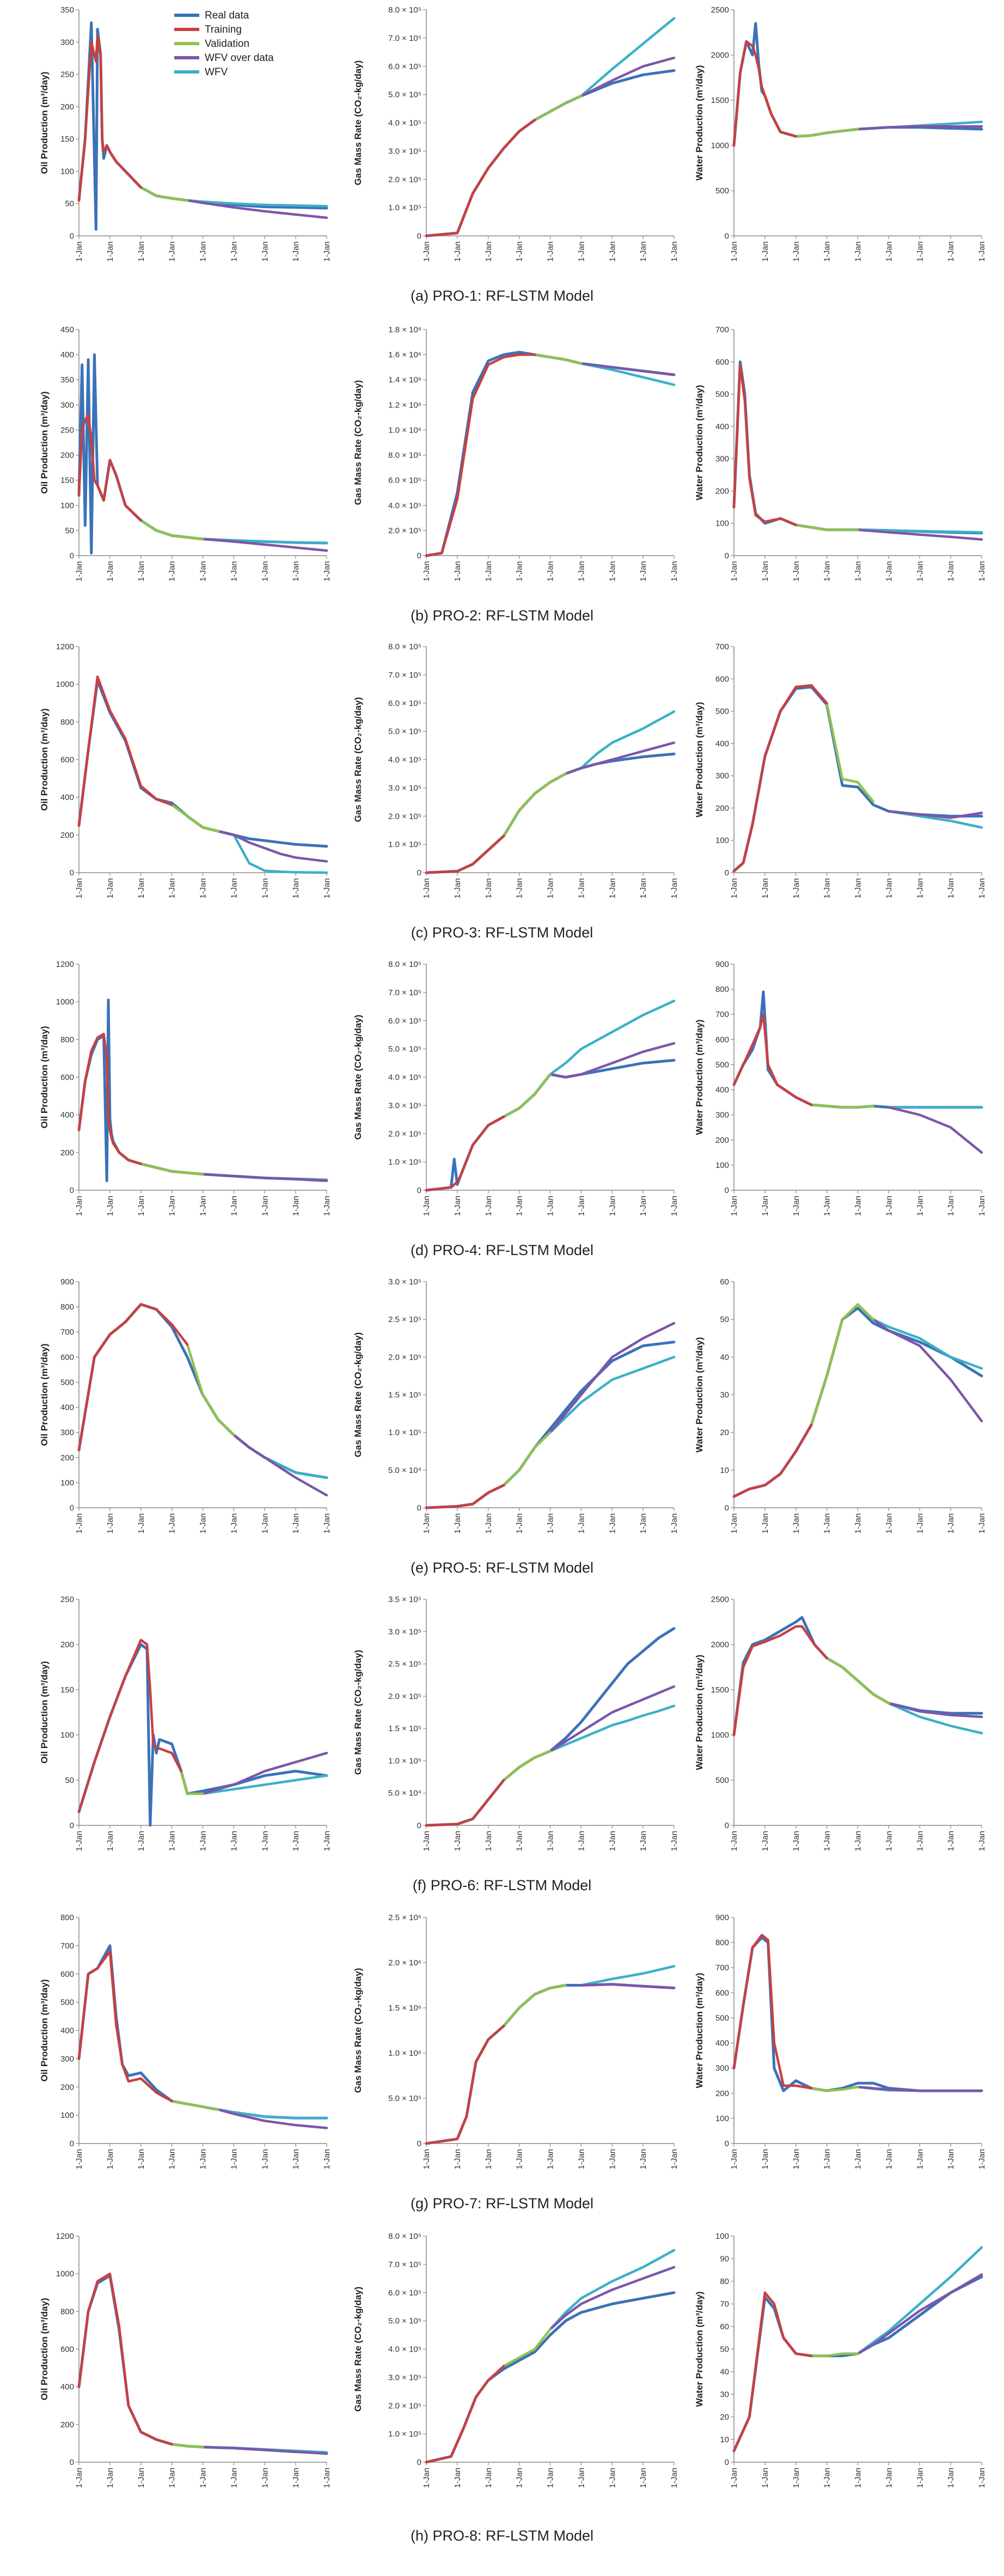 Image resolution: width=1004 pixels, height=2576 pixels. What do you see at coordinates (216, 72) in the screenshot?
I see `legend-label: WFV` at bounding box center [216, 72].